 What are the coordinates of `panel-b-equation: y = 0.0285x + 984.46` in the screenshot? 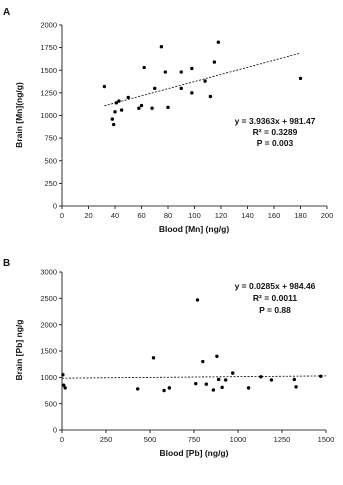 It's located at (275, 286).